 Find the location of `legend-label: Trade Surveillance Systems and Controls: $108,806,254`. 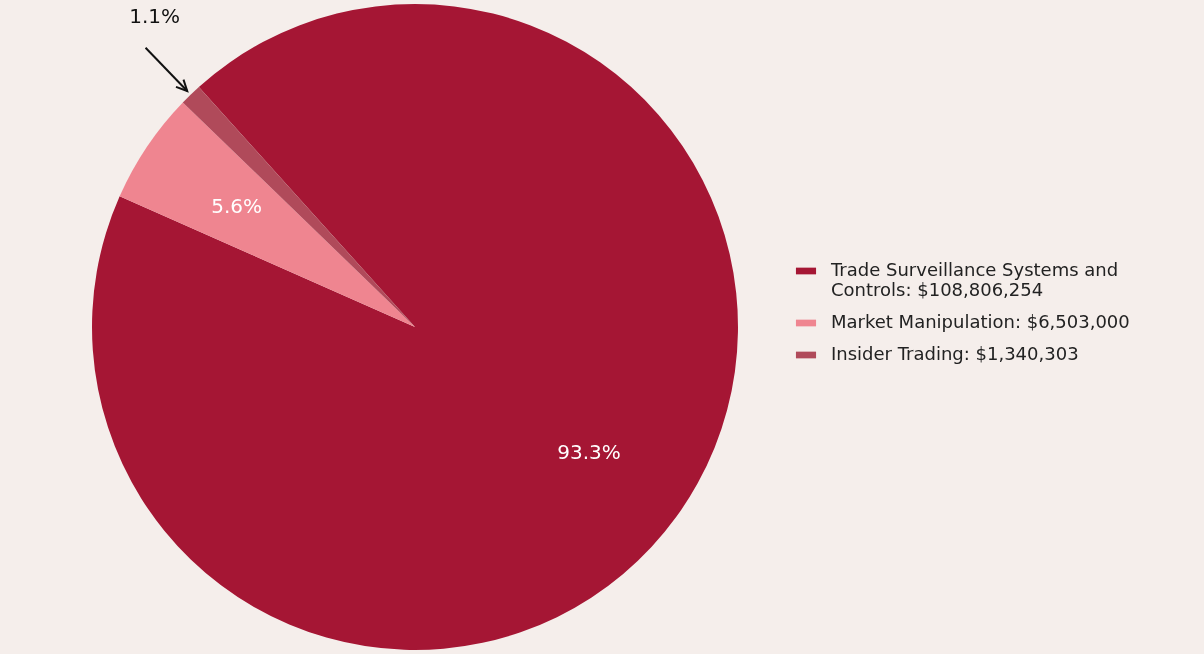

legend-label: Trade Surveillance Systems and Controls: $108,806,254 is located at coordinates (974, 279).